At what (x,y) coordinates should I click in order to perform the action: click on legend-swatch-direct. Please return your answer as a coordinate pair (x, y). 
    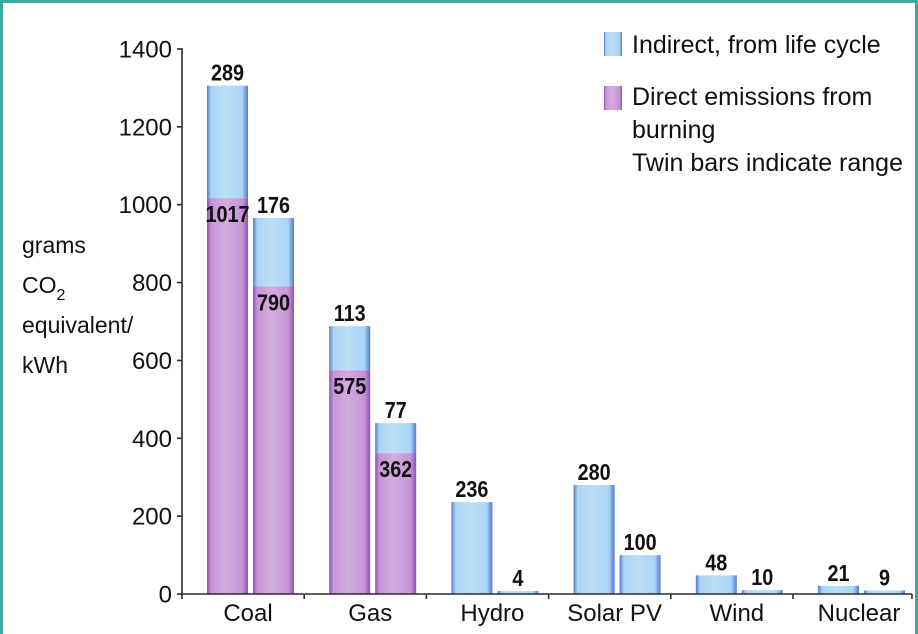
    Looking at the image, I should click on (613, 98).